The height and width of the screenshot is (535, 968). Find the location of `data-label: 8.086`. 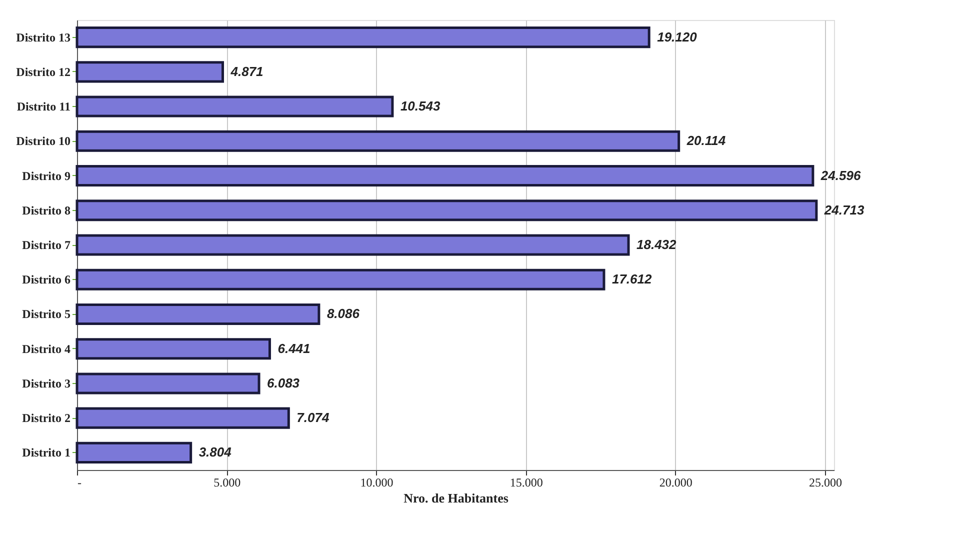

data-label: 8.086 is located at coordinates (343, 314).